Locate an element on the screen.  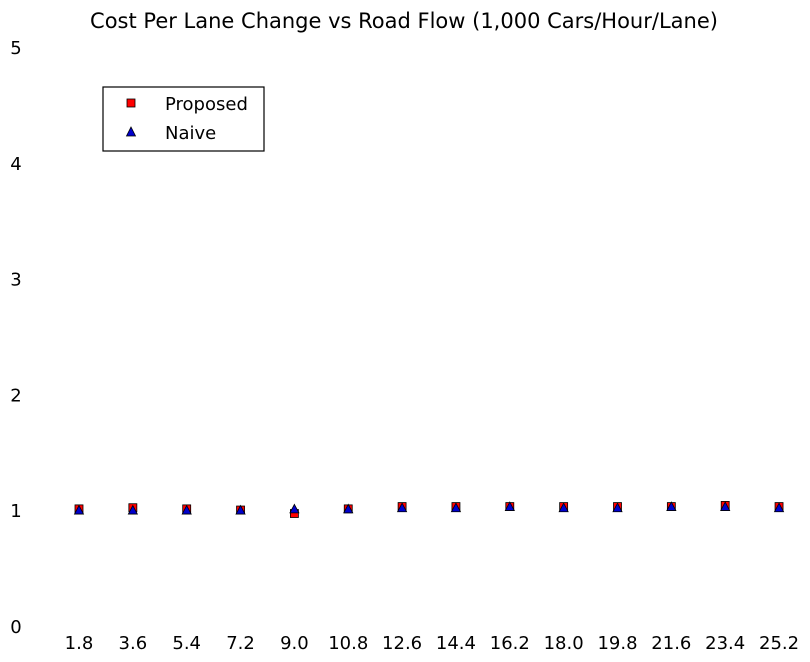
y-tick-label: 5 is located at coordinates (15, 48).